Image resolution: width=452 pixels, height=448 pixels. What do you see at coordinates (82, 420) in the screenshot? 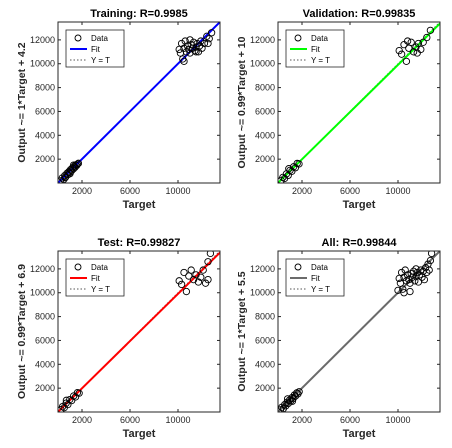
I see `x-tick-label: 2000` at bounding box center [82, 420].